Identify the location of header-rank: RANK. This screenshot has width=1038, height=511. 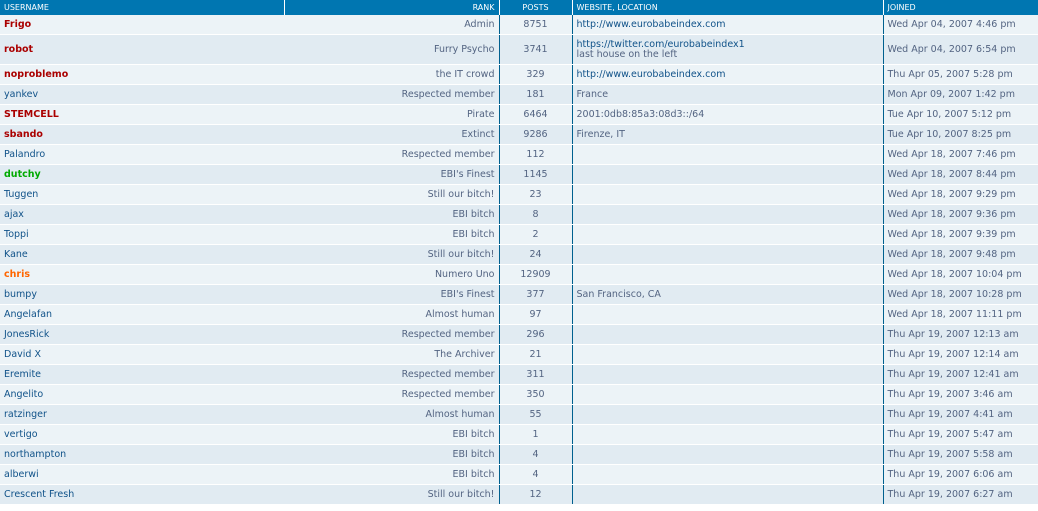
(392, 7).